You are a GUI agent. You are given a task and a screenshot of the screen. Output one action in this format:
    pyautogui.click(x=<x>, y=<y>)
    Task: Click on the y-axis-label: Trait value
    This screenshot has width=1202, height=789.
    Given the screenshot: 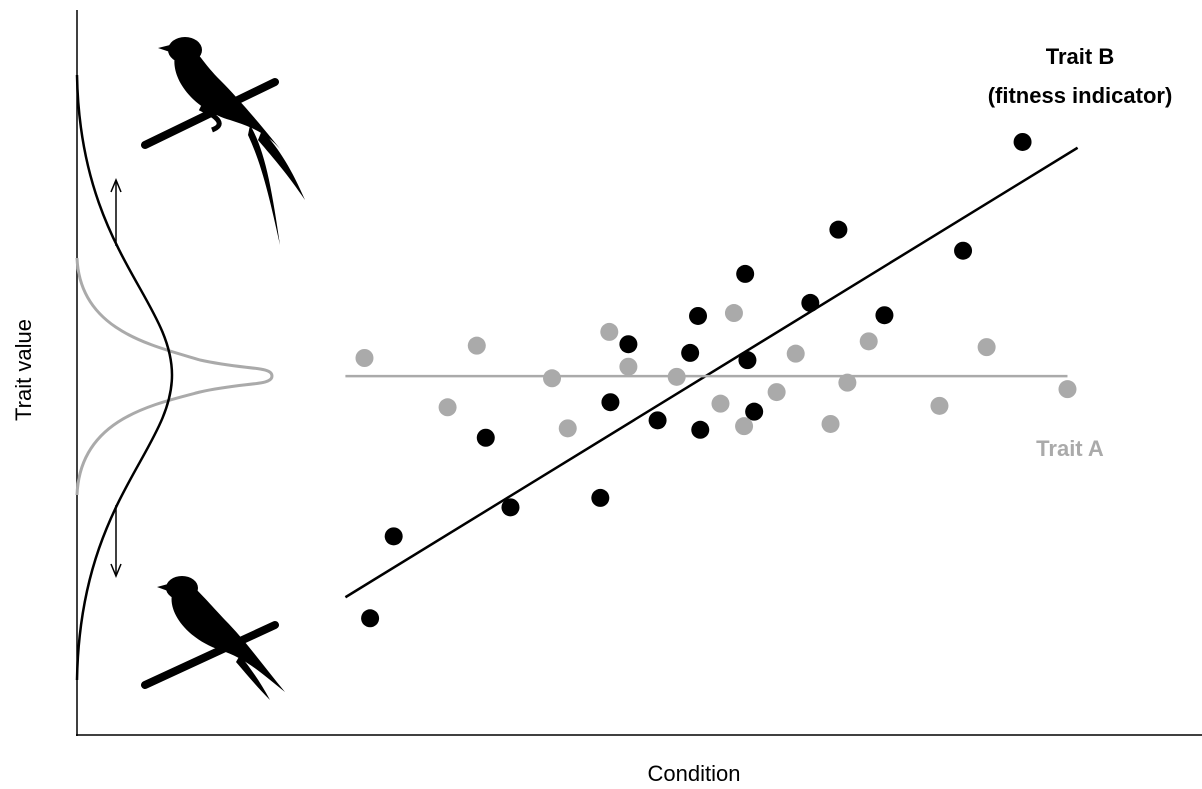 What is the action you would take?
    pyautogui.click(x=23, y=370)
    